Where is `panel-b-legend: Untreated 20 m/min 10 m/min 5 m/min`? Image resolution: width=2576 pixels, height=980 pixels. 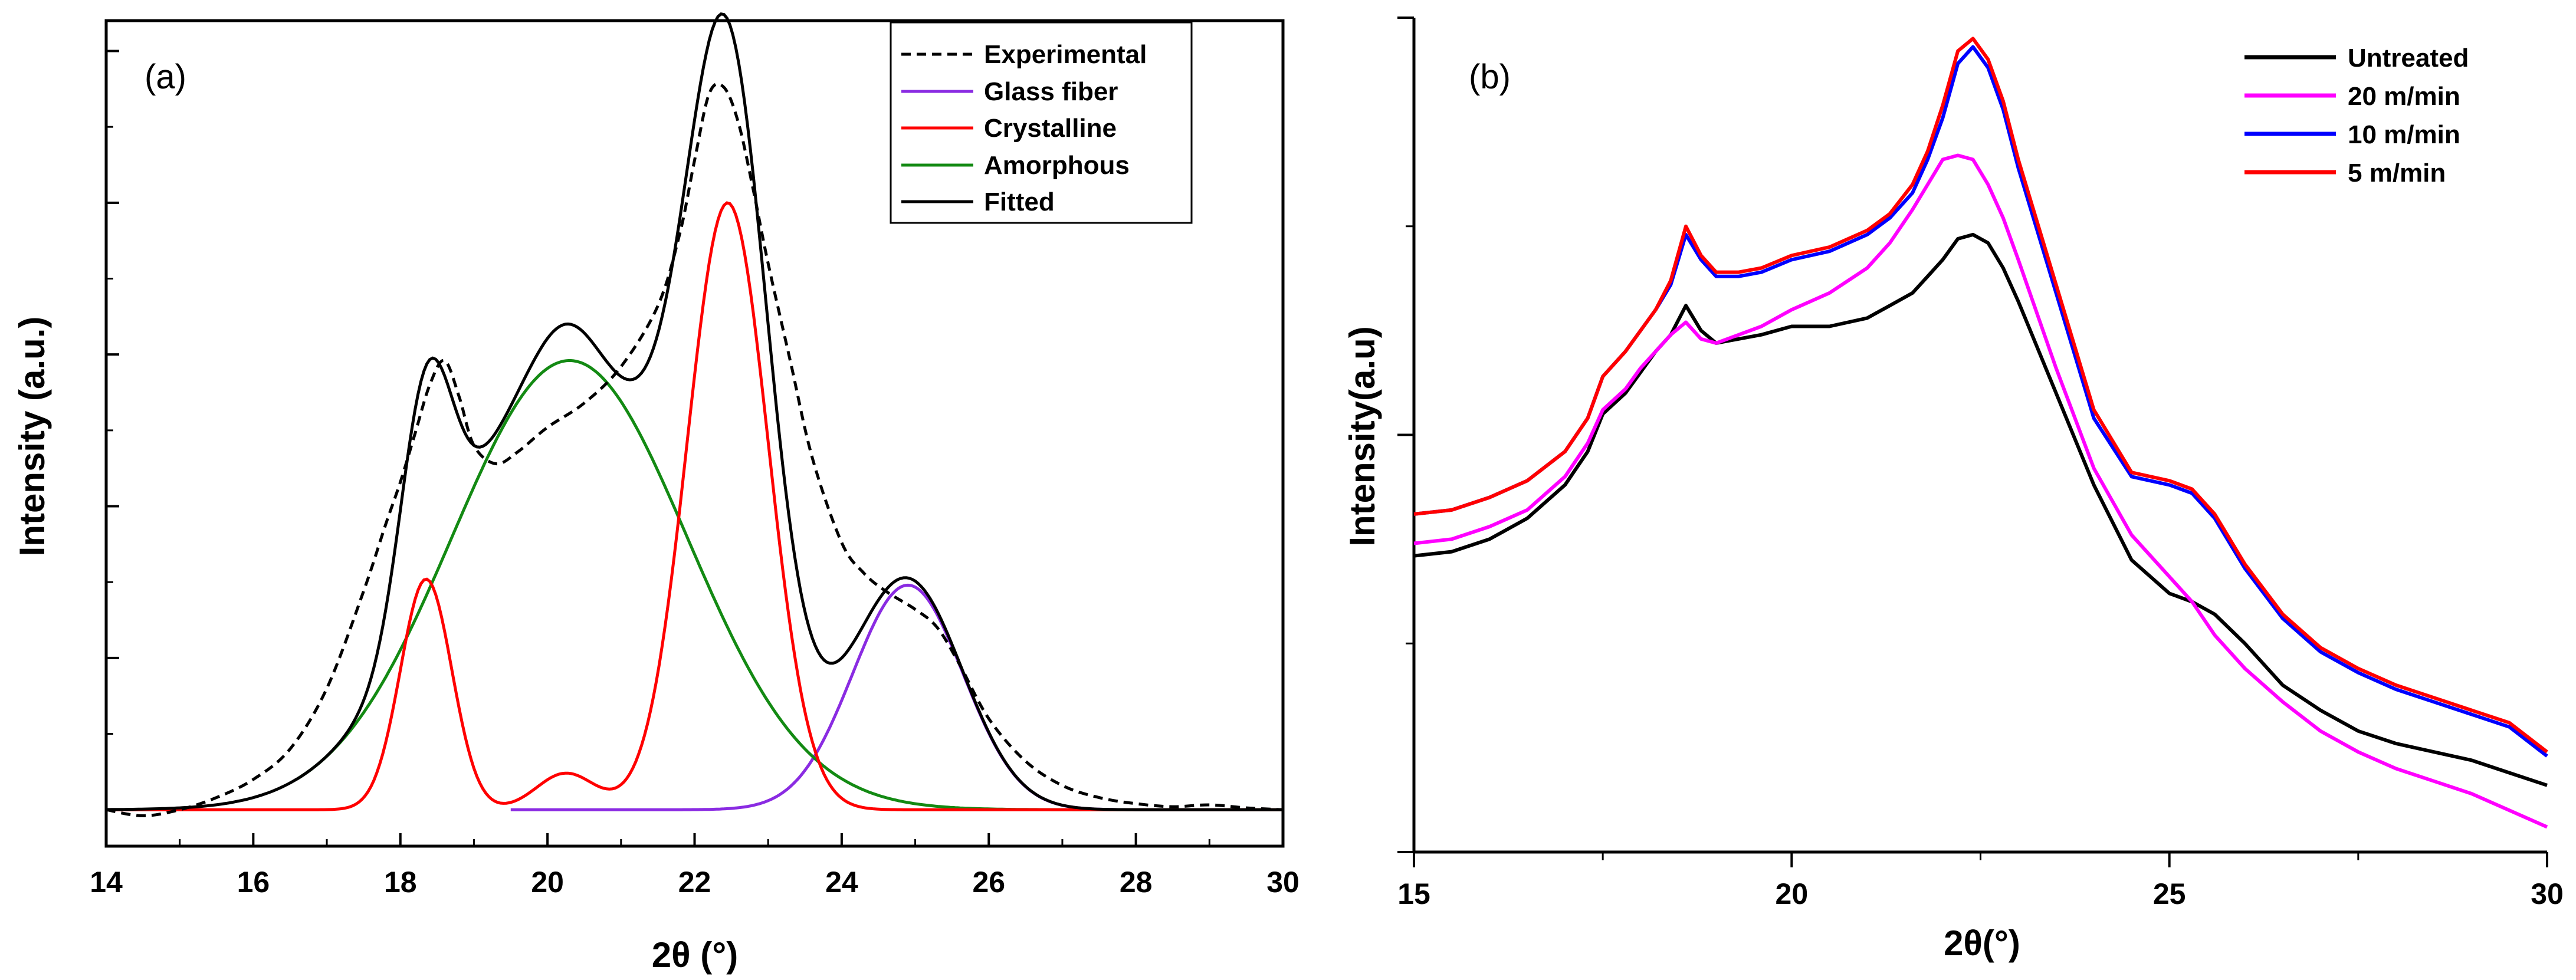
panel-b-legend: Untreated 20 m/min 10 m/min 5 m/min is located at coordinates (2356, 116).